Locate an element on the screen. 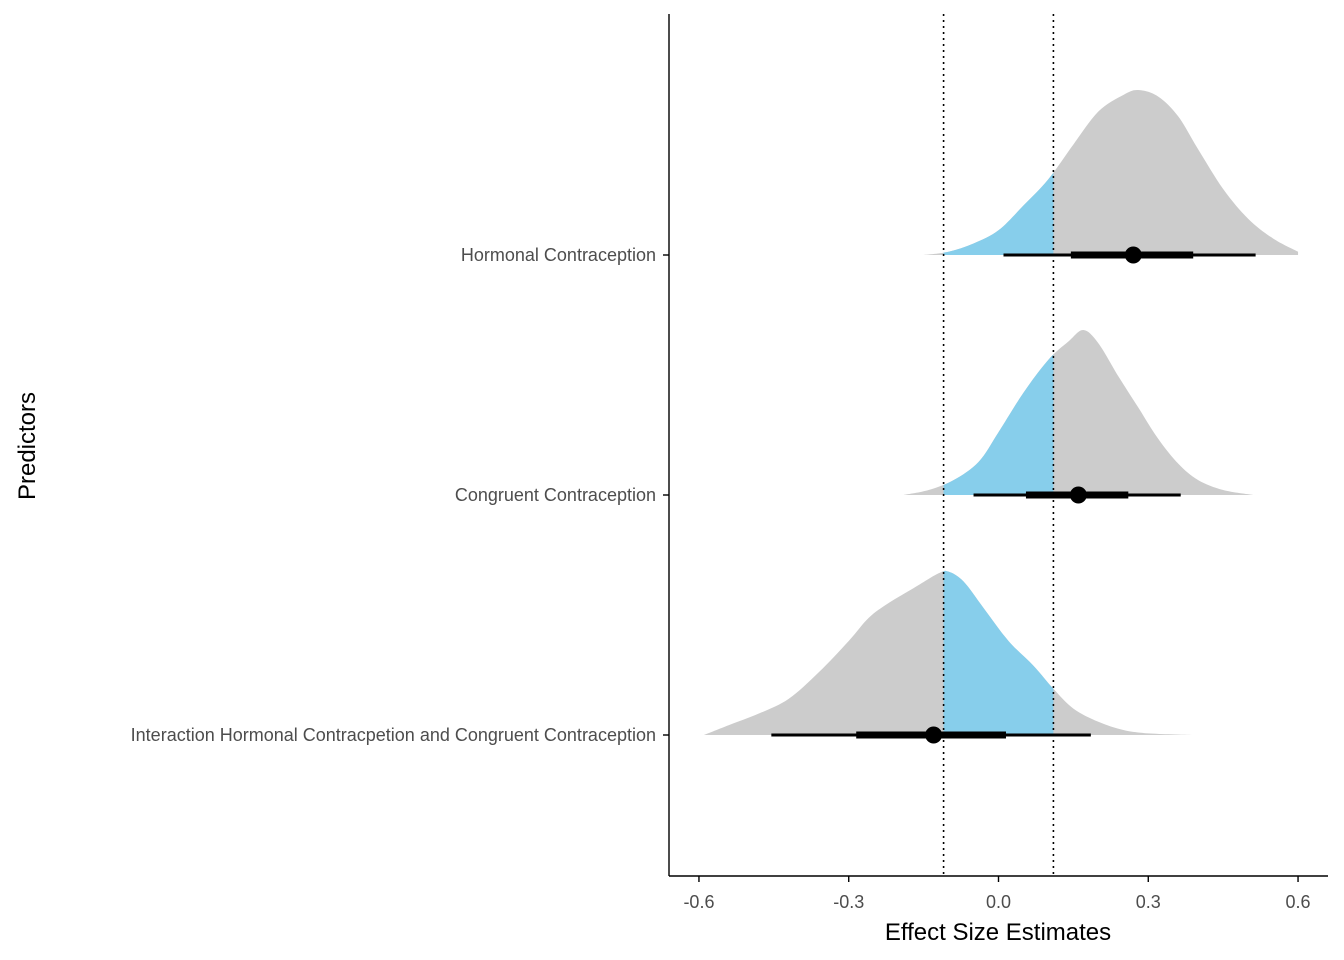  x-tick-label-1: -0.3 is located at coordinates (848, 902).